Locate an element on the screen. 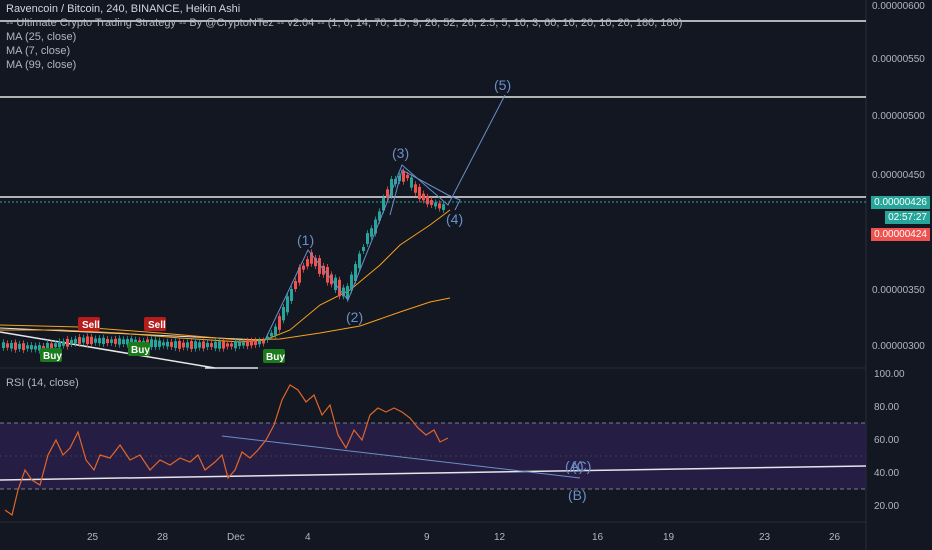 The image size is (932, 550). rsi-axis-label: 60.00 is located at coordinates (886, 440).